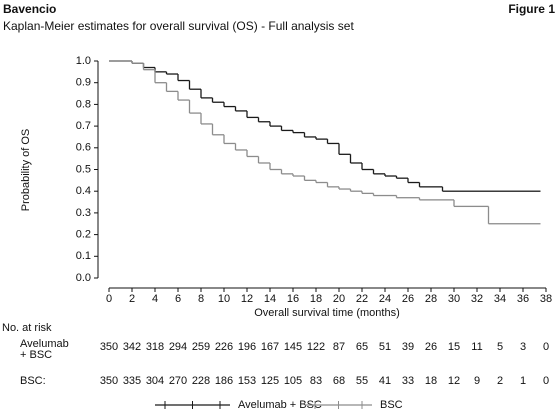  Describe the element at coordinates (178, 299) in the screenshot. I see `x-tick-label: 6` at that location.